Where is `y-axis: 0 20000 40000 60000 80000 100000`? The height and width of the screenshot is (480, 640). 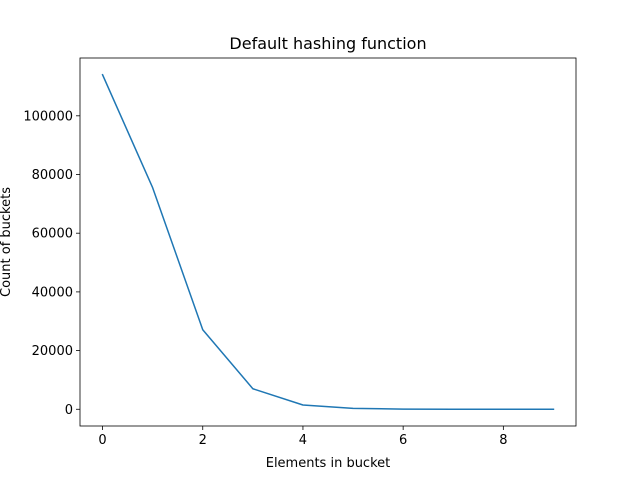 y-axis: 0 20000 40000 60000 80000 100000 is located at coordinates (51, 263).